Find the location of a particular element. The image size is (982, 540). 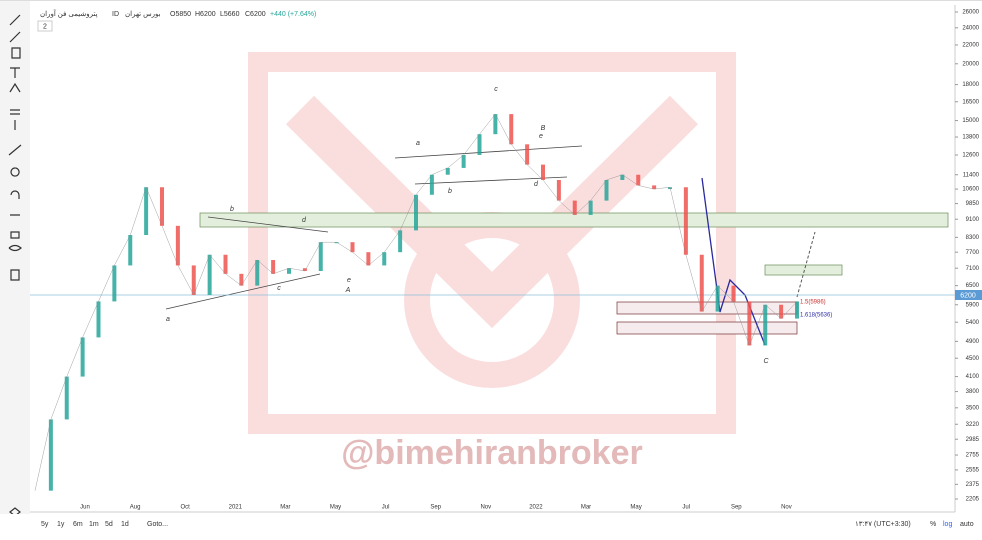

tool-icons is located at coordinates (15, 265).